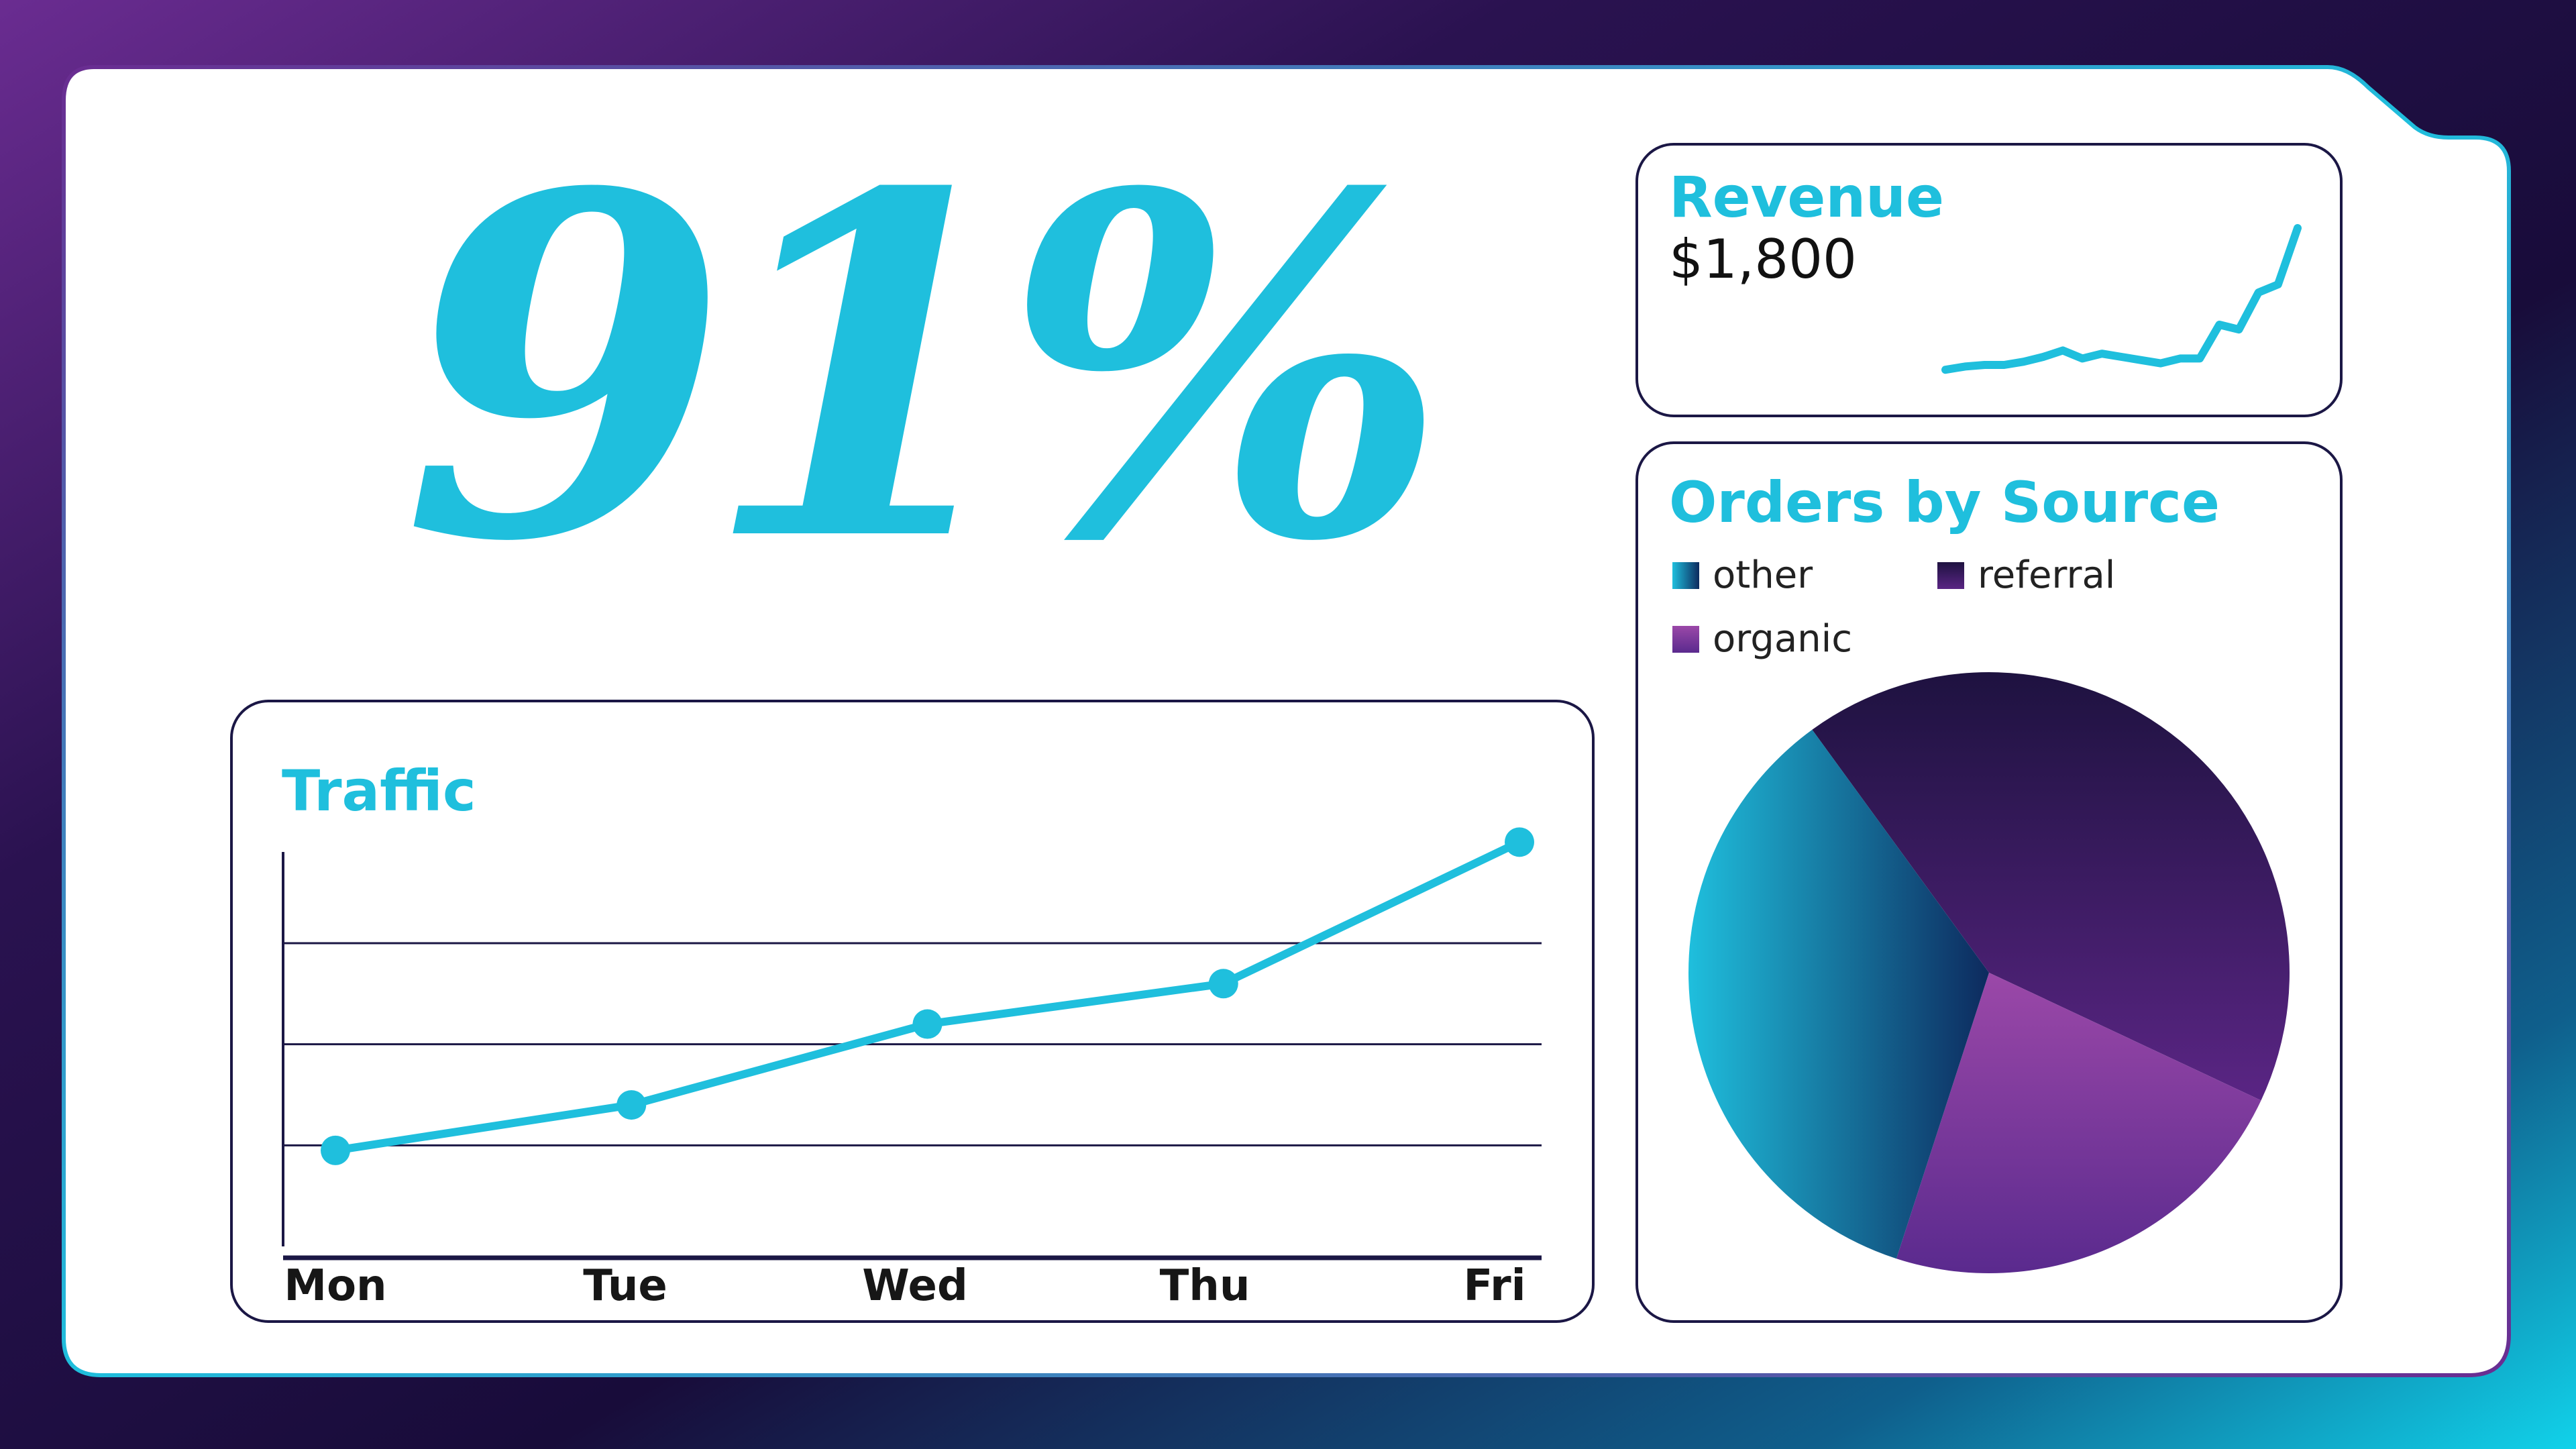  I want to click on legend-item-other: other, so click(1742, 575).